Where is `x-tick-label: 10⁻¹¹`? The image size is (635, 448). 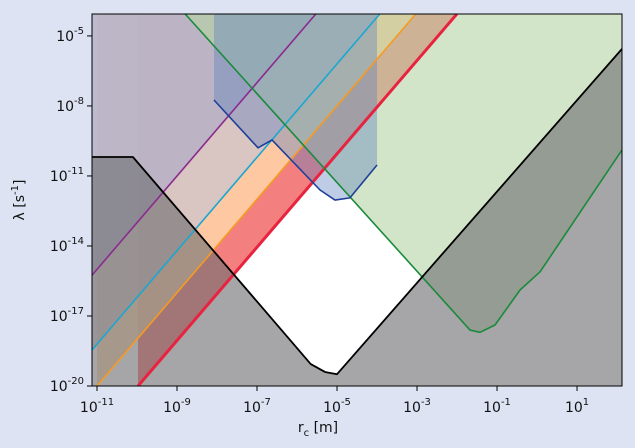 x-tick-label: 10⁻¹¹ is located at coordinates (97, 406).